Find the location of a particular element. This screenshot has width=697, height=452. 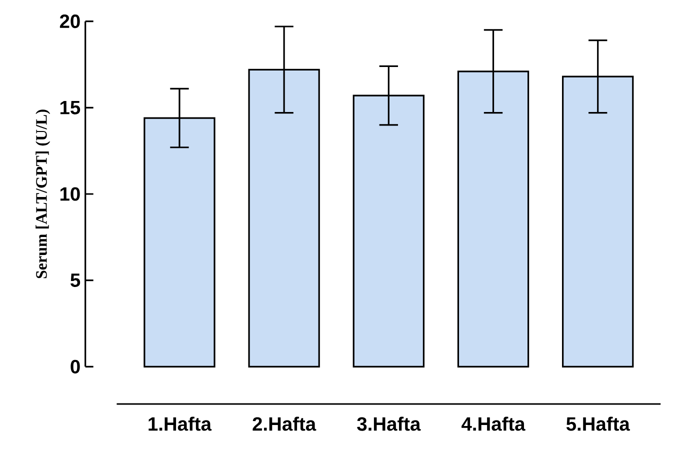

y-axis-title: Serum [ALT/GPT] (U/L) is located at coordinates (43, 194).